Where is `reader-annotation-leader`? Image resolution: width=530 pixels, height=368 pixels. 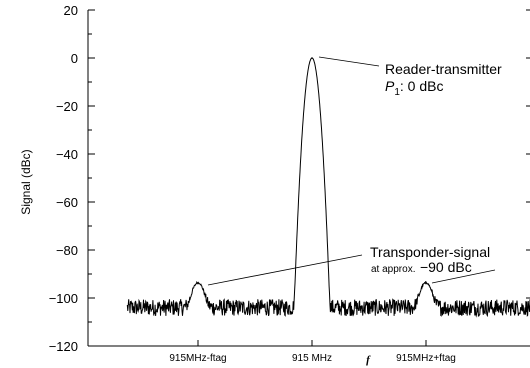 reader-annotation-leader is located at coordinates (349, 61).